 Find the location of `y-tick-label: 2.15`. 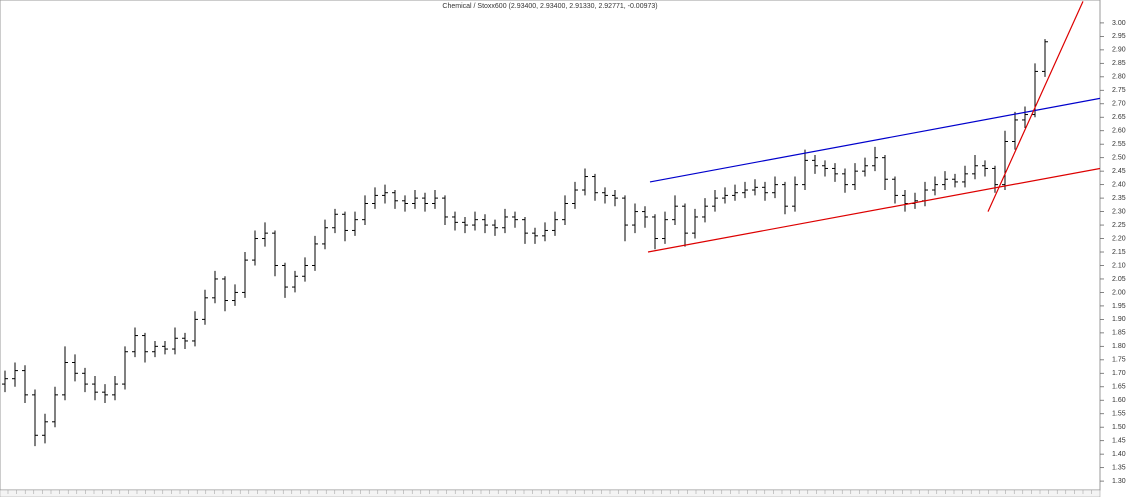

y-tick-label: 2.15 is located at coordinates (1119, 252).